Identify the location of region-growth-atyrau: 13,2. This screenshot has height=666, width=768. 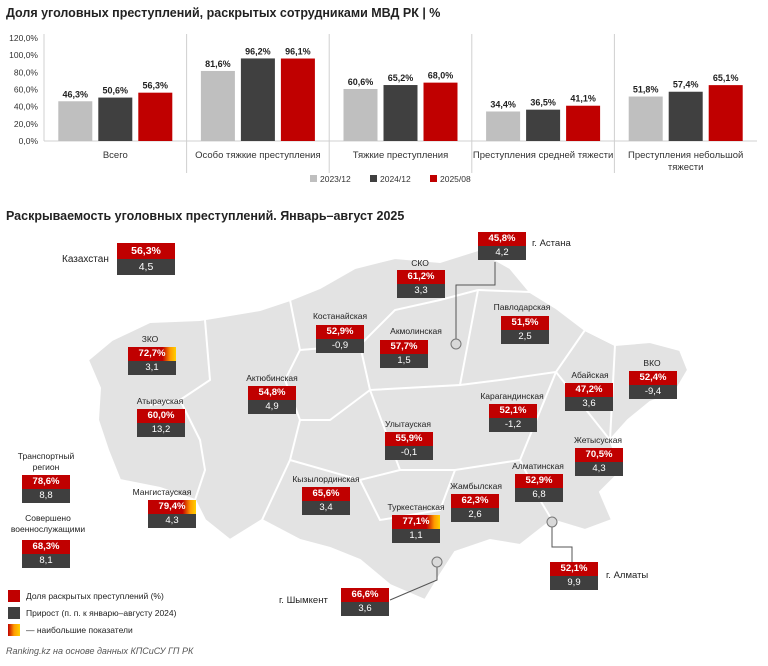
(161, 430).